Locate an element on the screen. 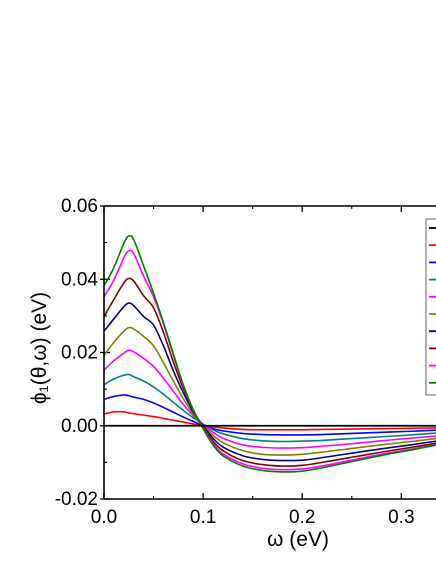 The width and height of the screenshot is (436, 564). x-tick-label: 0.2 is located at coordinates (302, 517).